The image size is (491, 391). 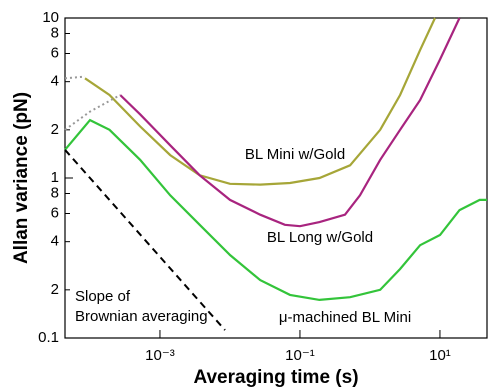 I want to click on x-tick-label: 10⁻¹, so click(x=300, y=355).